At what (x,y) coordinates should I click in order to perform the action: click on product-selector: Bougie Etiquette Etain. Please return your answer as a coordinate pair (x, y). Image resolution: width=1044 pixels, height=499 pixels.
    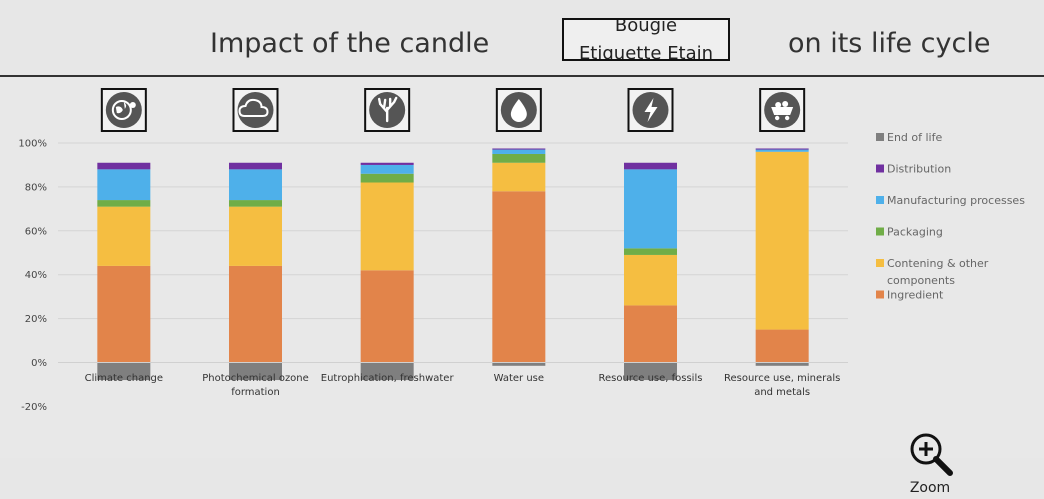
    Looking at the image, I should click on (646, 39).